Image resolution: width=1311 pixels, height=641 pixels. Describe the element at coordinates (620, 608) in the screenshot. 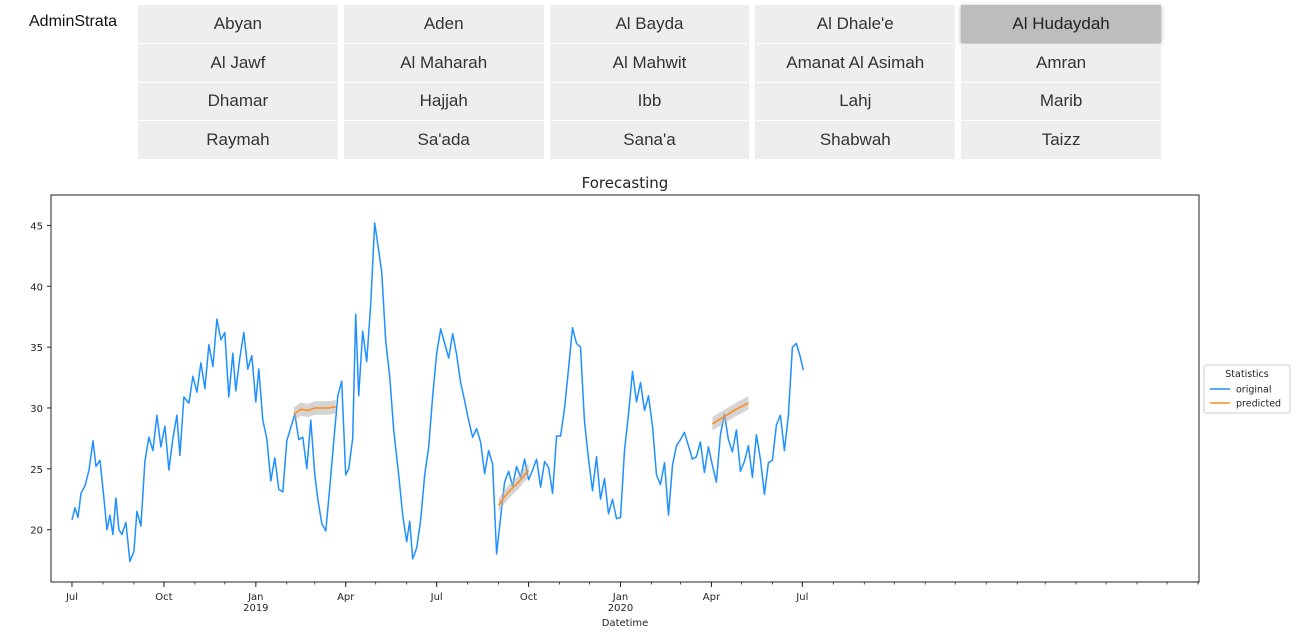

I see `x-tick-year-label: 2020` at that location.